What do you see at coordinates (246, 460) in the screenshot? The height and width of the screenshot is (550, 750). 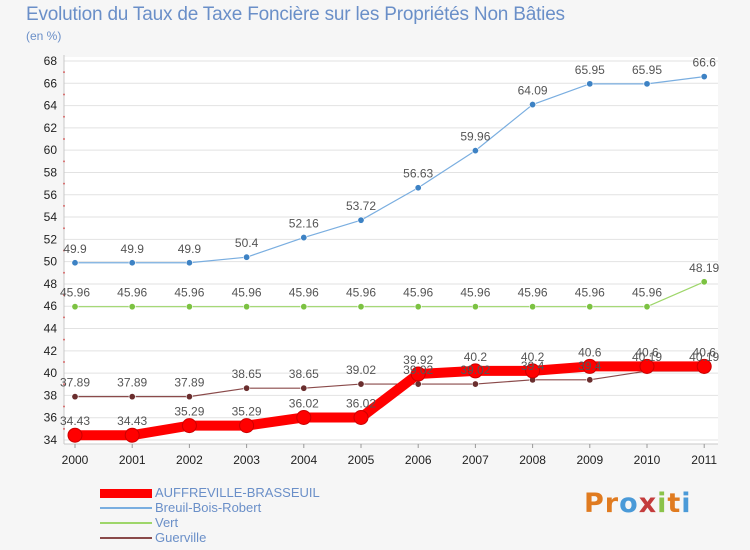 I see `x-tick-label: 2003` at bounding box center [246, 460].